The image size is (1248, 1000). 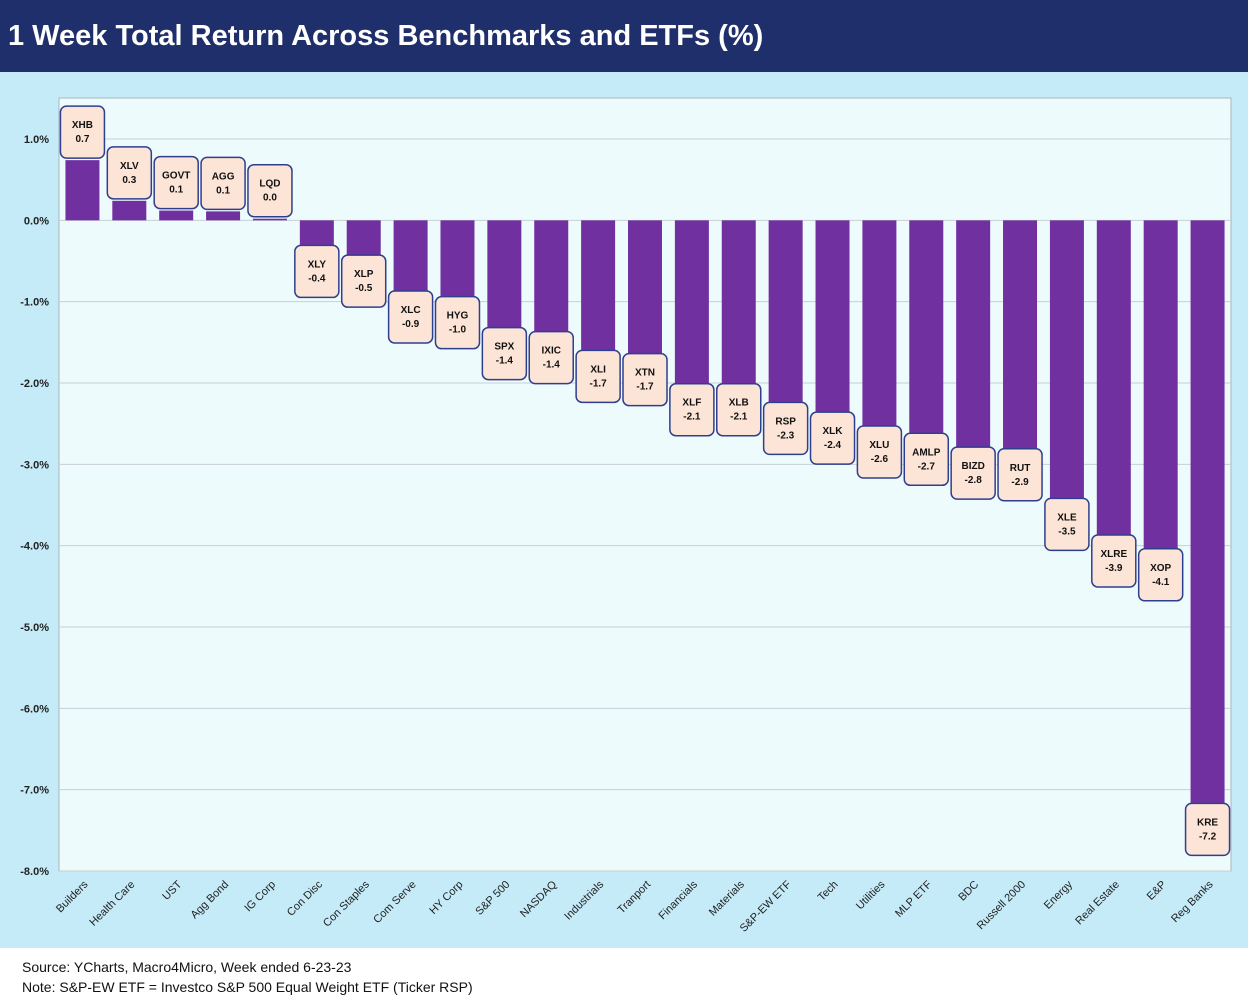 What do you see at coordinates (678, 900) in the screenshot?
I see `x-tick-label: Financials` at bounding box center [678, 900].